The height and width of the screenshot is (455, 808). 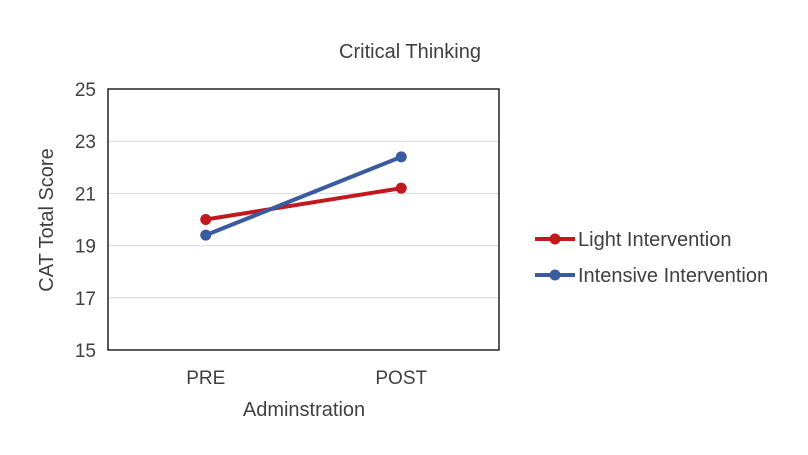 I want to click on x-tick-labels: PRE POST, so click(x=306, y=378).